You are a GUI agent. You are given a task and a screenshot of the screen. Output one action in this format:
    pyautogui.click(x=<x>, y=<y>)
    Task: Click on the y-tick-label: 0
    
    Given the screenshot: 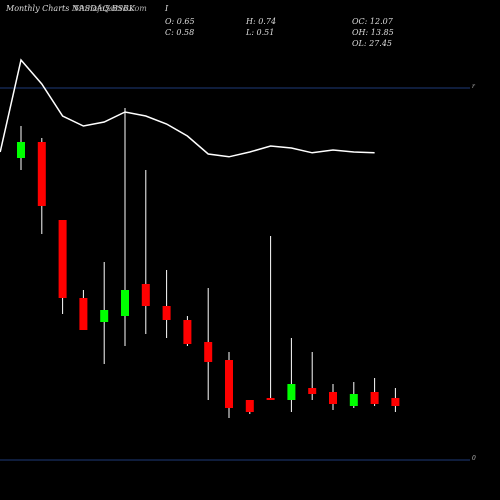 What is the action you would take?
    pyautogui.click(x=474, y=458)
    